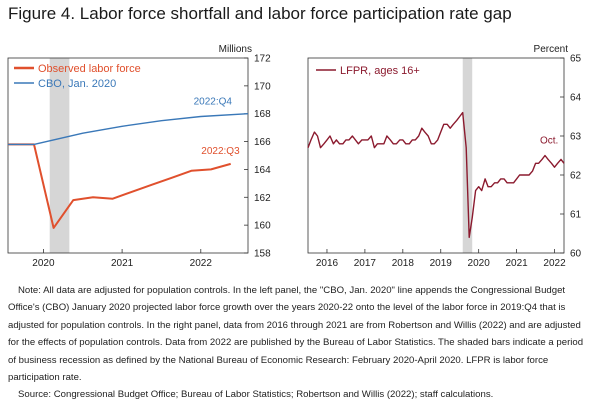 The height and width of the screenshot is (406, 593). What do you see at coordinates (235, 49) in the screenshot?
I see `y-unit-label: Millions` at bounding box center [235, 49].